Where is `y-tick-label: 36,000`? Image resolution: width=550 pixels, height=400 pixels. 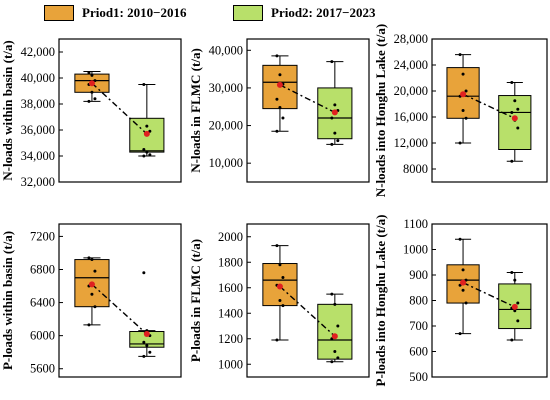
y-tick-label: 36,000 is located at coordinates (38, 130).